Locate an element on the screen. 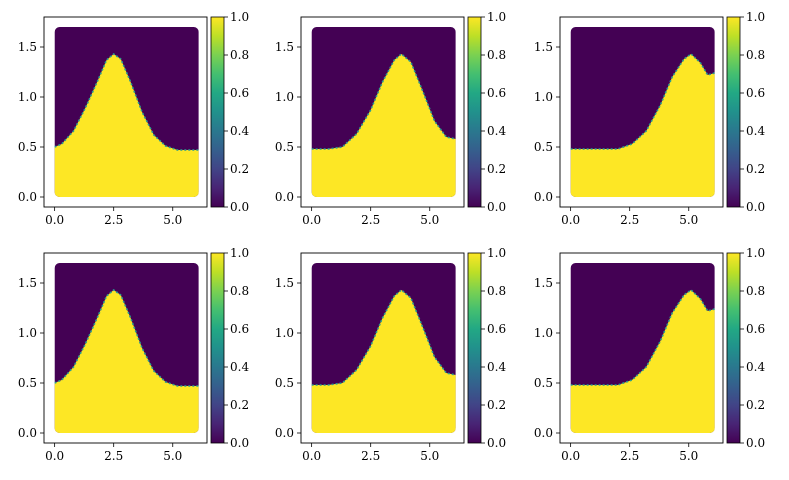 This screenshot has height=480, width=789. panel-4: 0.0 2.5 5.0 0.0 0.5 1.0 1.5 0.0 0.2 0.4 0.6 0.8 1.0 is located at coordinates (134, 354).